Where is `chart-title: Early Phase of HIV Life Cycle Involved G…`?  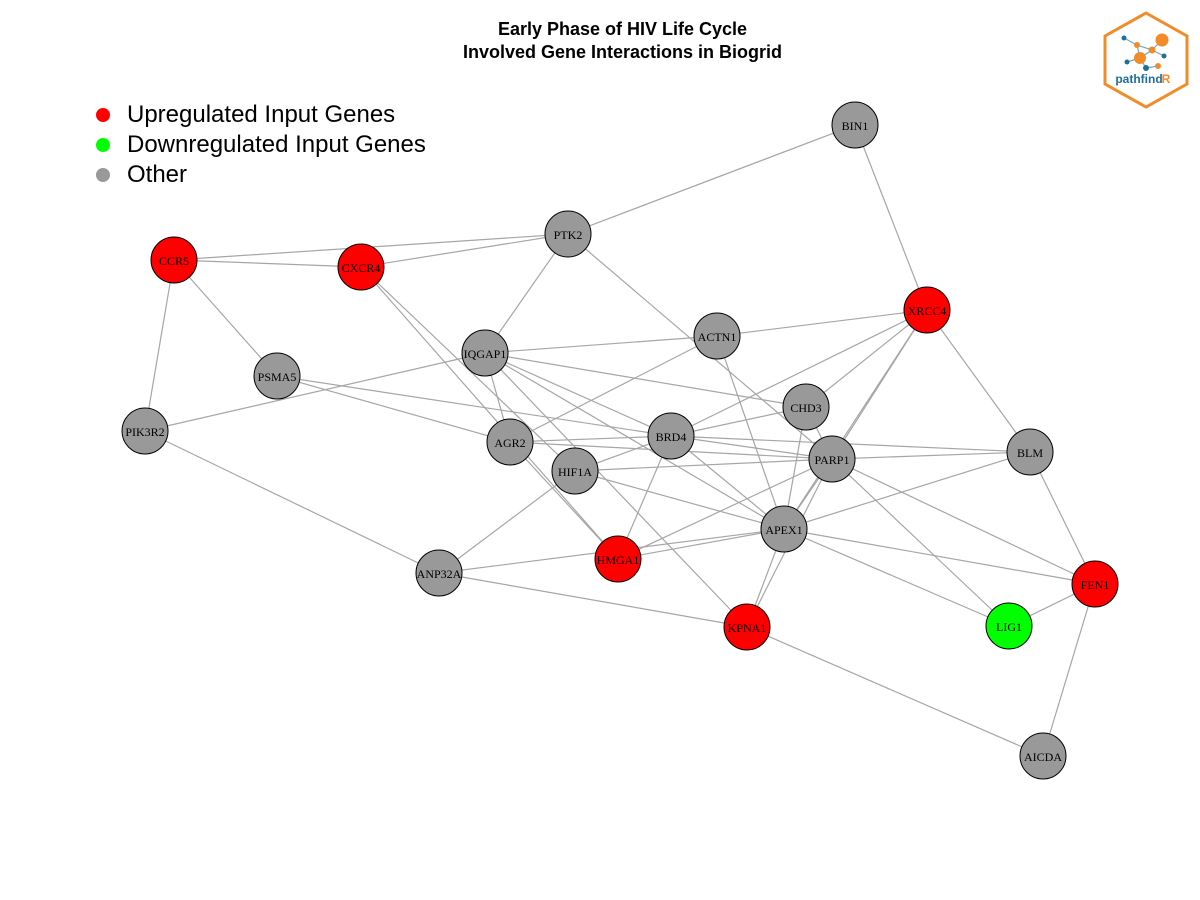 chart-title: Early Phase of HIV Life Cycle Involved G… is located at coordinates (600, 41).